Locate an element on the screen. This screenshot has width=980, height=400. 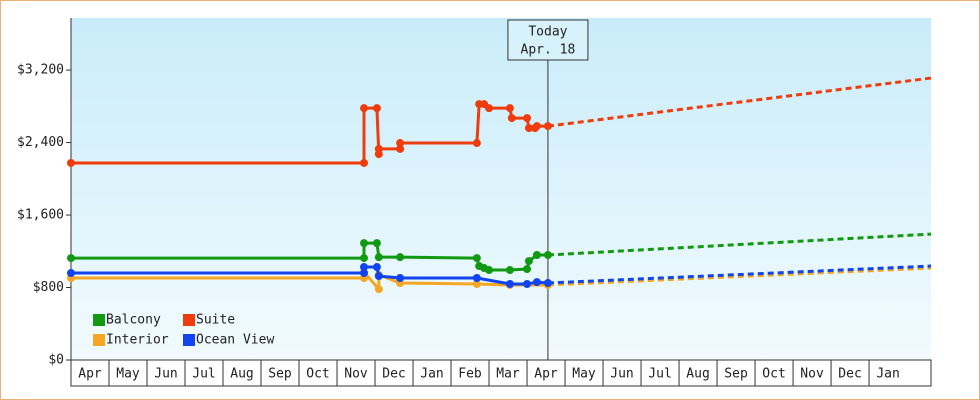
legend-label: Ocean View is located at coordinates (235, 340).